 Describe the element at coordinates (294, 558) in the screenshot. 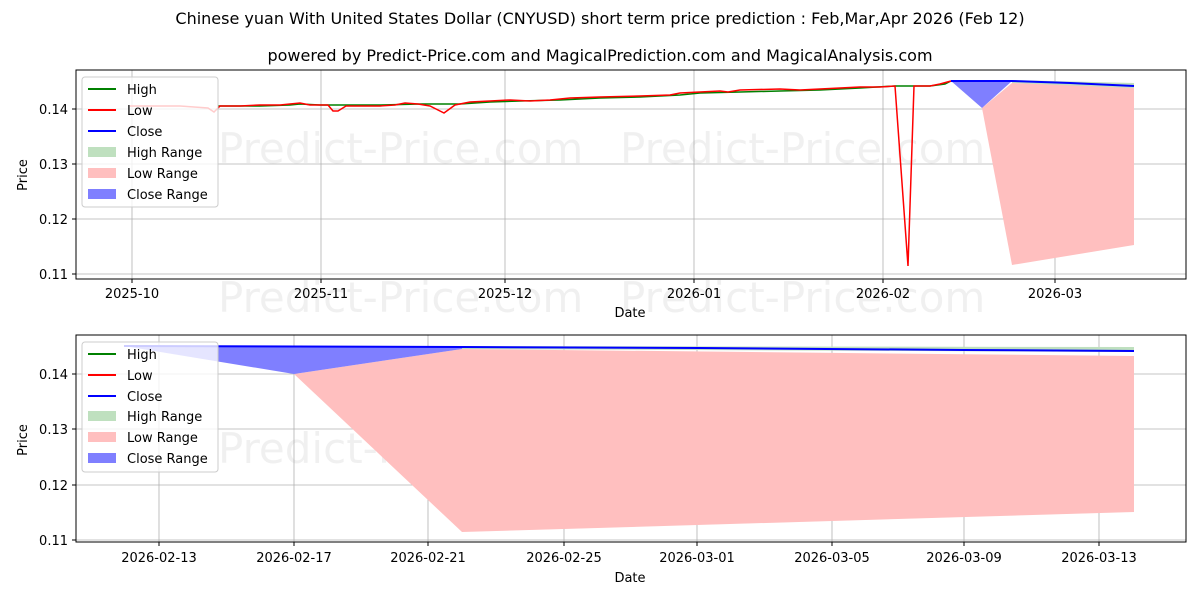

I see `x-tick-label: 2026-02-17` at that location.